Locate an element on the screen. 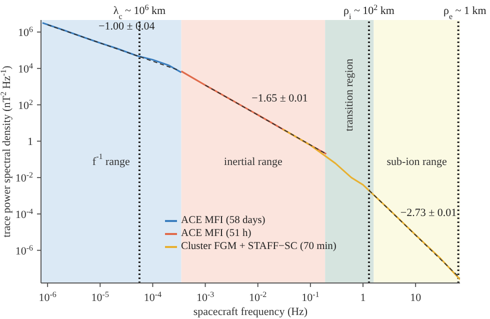 The image size is (490, 319). y-tick-label: 10$^{-6}$ is located at coordinates (24, 250).